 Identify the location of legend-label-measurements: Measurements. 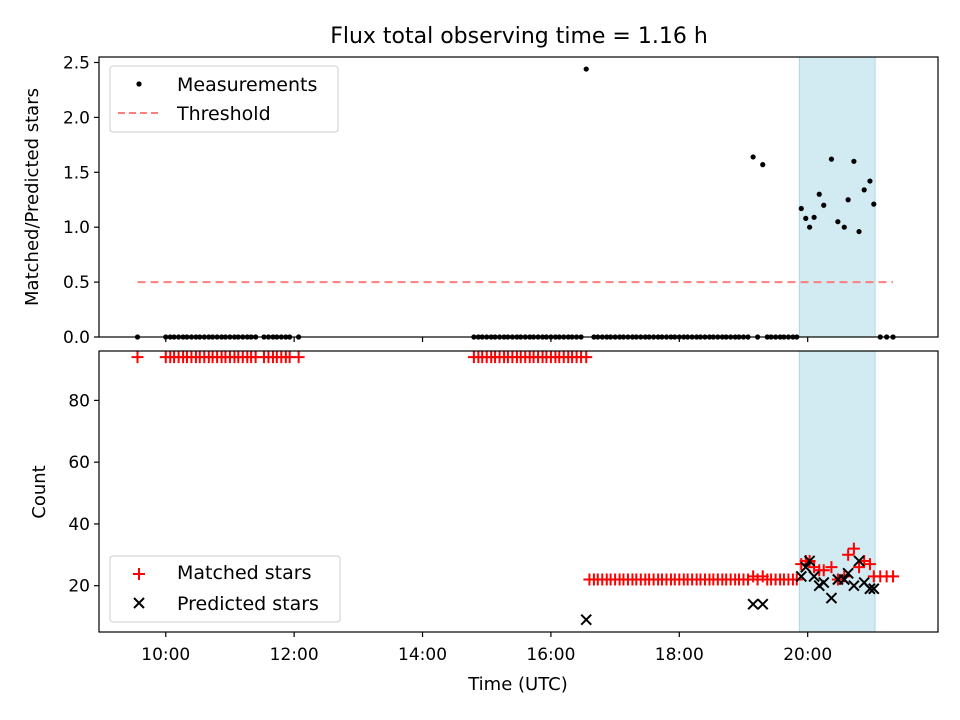
(247, 85).